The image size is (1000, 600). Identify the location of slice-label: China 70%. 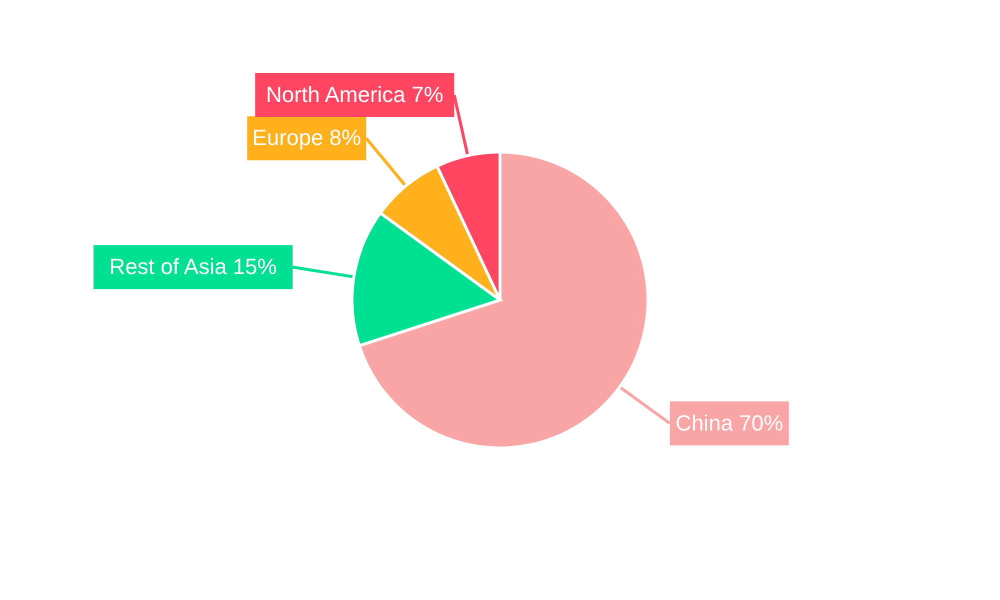
(730, 423).